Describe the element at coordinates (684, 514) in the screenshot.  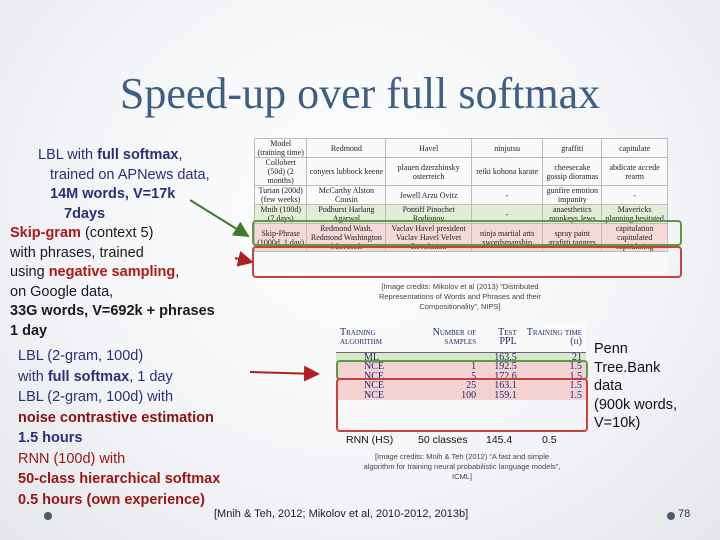
I see `page-number: 78` at that location.